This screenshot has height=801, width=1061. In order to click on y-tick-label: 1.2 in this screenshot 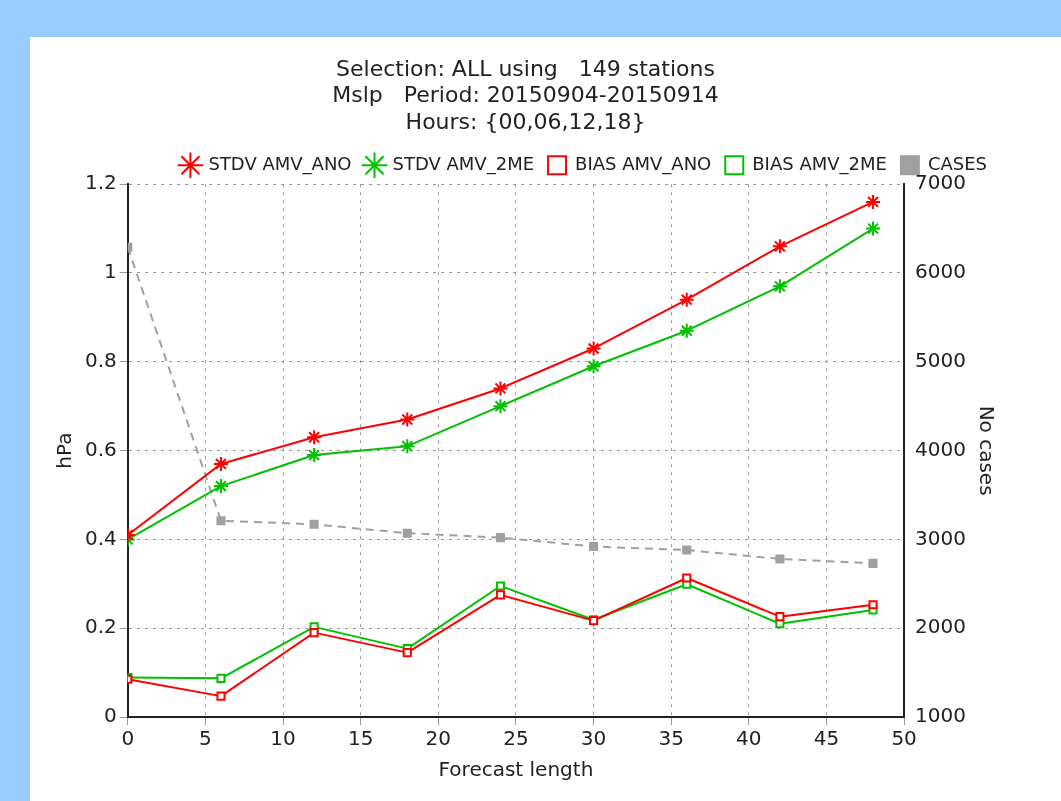, I will do `click(100, 182)`.